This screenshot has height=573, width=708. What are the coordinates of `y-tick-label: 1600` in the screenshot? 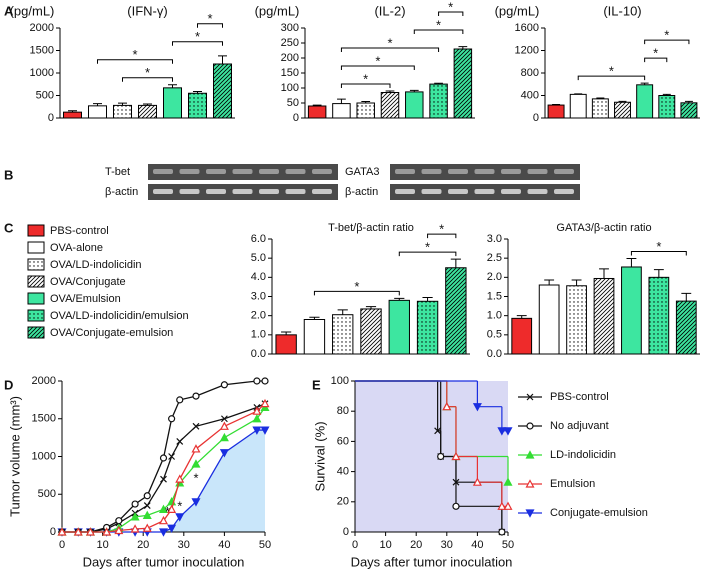 It's located at (527, 28).